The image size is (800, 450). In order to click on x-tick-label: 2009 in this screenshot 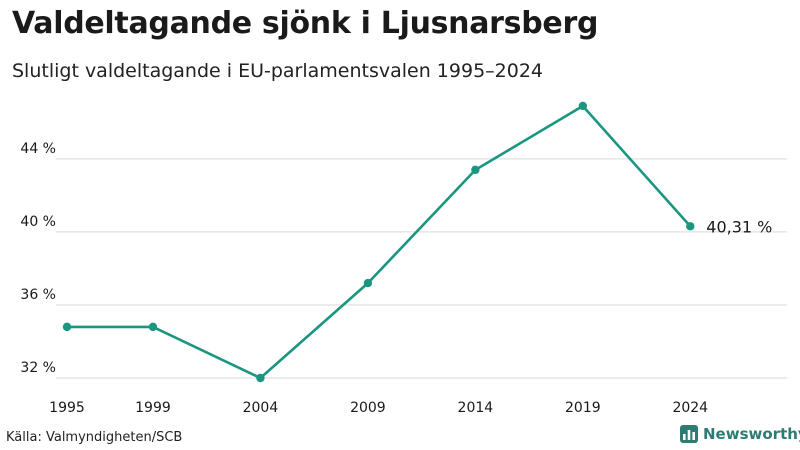, I will do `click(368, 408)`.